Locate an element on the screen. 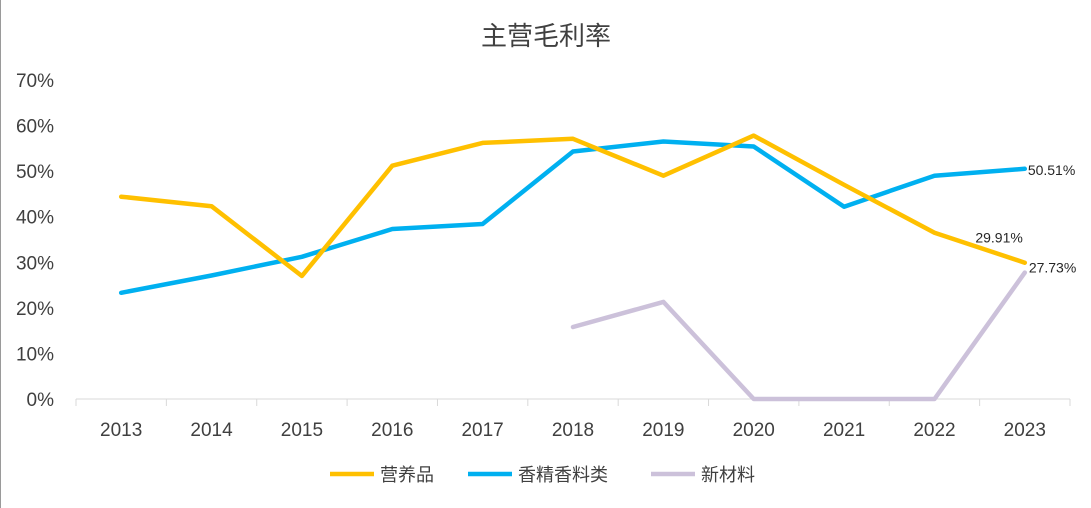 The height and width of the screenshot is (508, 1091). data-label: 50.51% is located at coordinates (1051, 170).